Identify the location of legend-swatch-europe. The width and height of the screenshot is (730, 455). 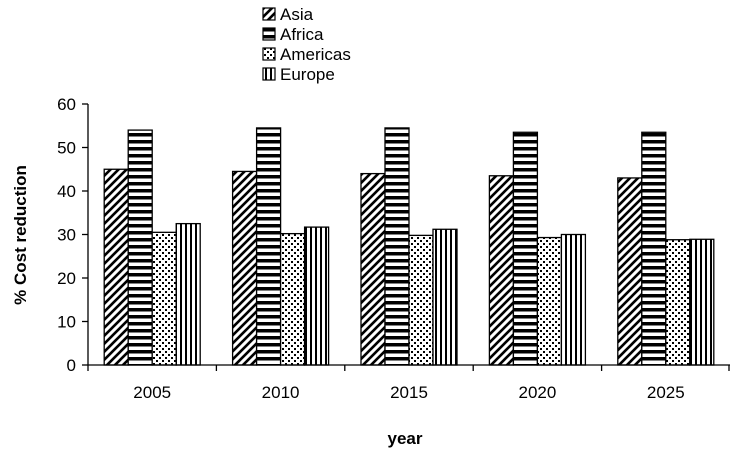
(269, 74).